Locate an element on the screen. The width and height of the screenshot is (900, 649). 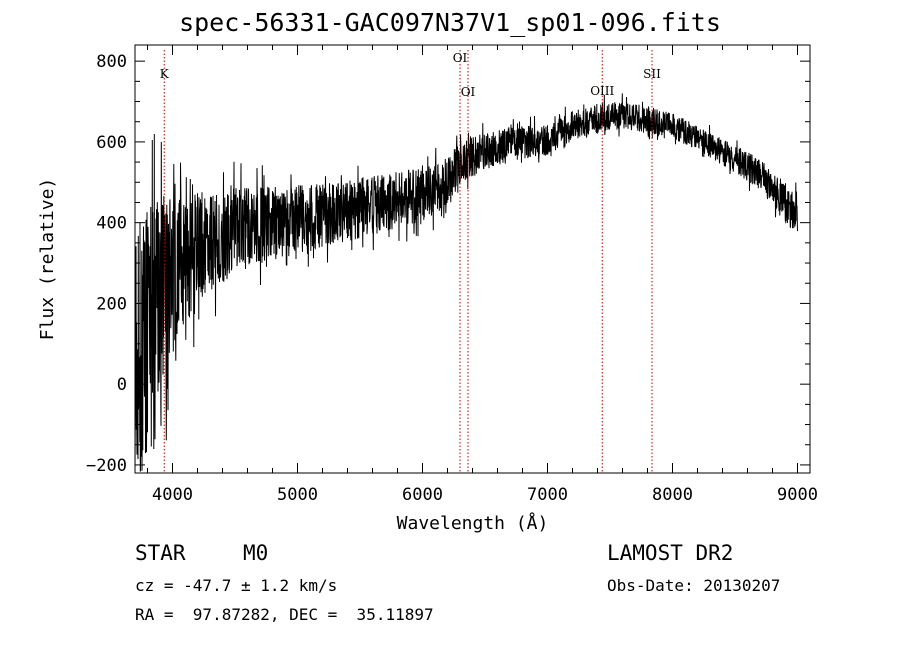
y-tick-label: 0 is located at coordinates (122, 385).